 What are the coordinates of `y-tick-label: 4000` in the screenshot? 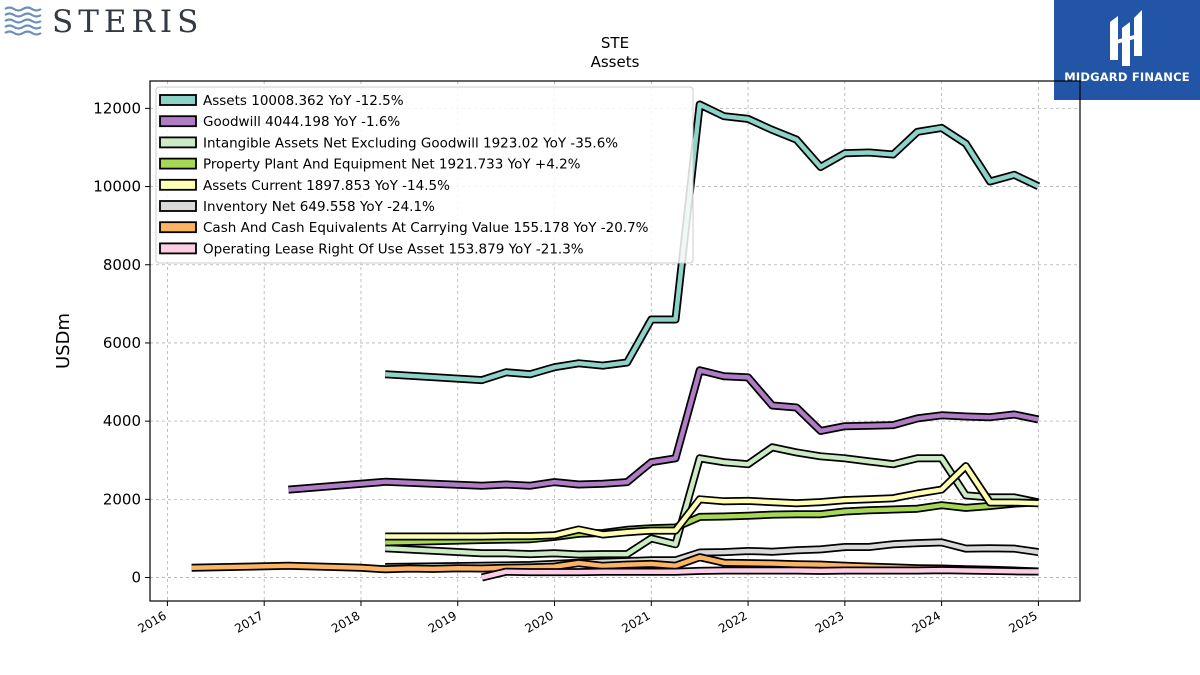 It's located at (122, 421).